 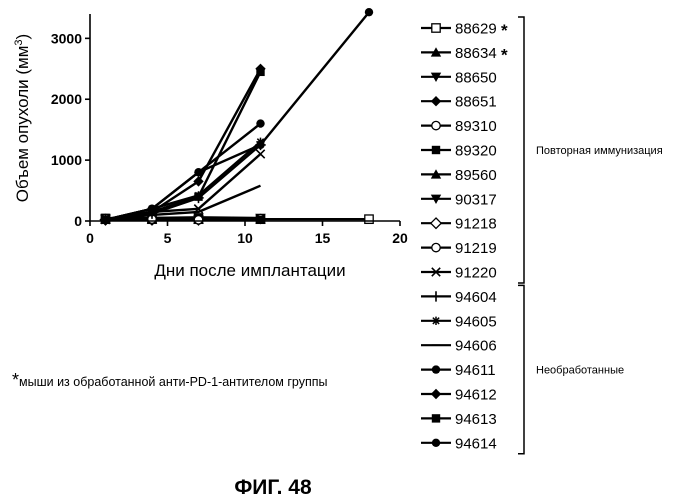 I want to click on group-bracket-2: Необработанные, so click(x=571, y=369).